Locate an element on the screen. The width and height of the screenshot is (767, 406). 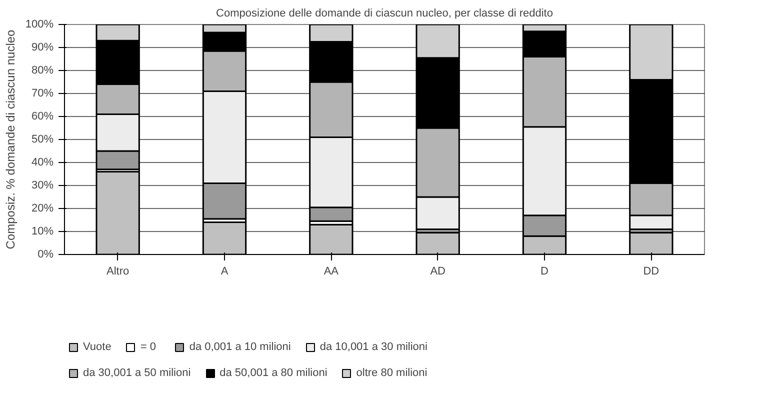
x-tick-label: DD is located at coordinates (651, 272).